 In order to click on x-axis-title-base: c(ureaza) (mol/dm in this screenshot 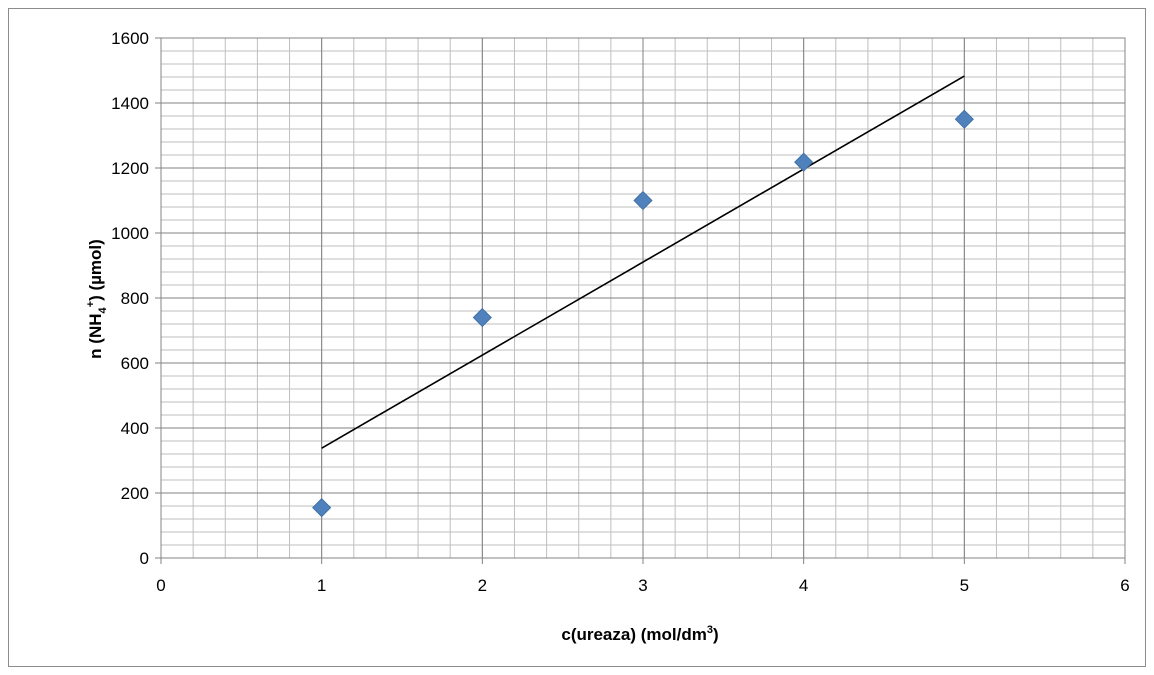, I will do `click(633, 634)`.